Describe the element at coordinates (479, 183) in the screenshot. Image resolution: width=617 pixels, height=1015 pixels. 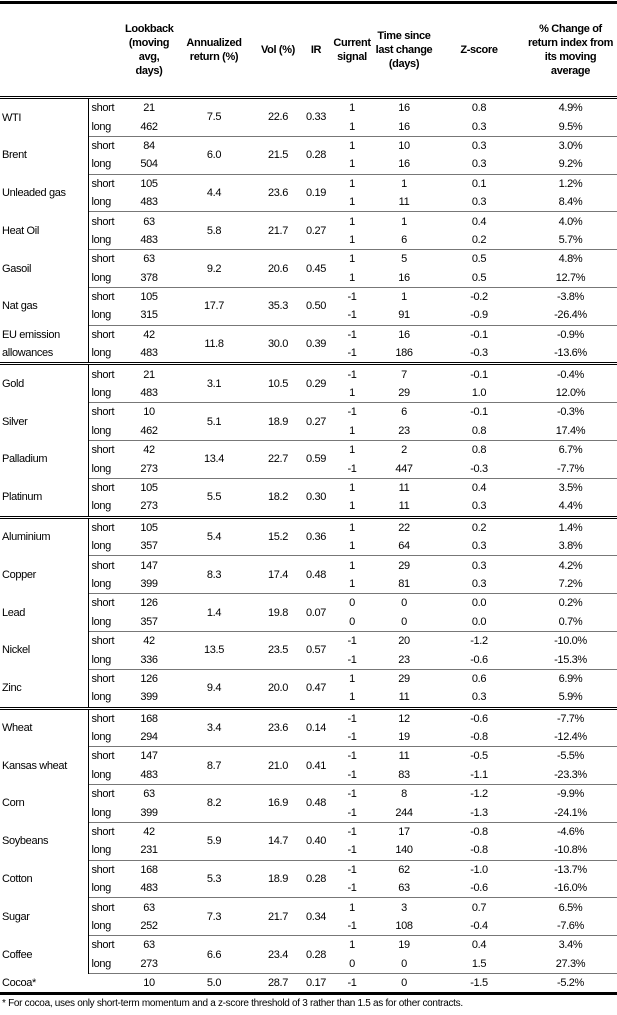
I see `z-score-cell: 0.1` at that location.